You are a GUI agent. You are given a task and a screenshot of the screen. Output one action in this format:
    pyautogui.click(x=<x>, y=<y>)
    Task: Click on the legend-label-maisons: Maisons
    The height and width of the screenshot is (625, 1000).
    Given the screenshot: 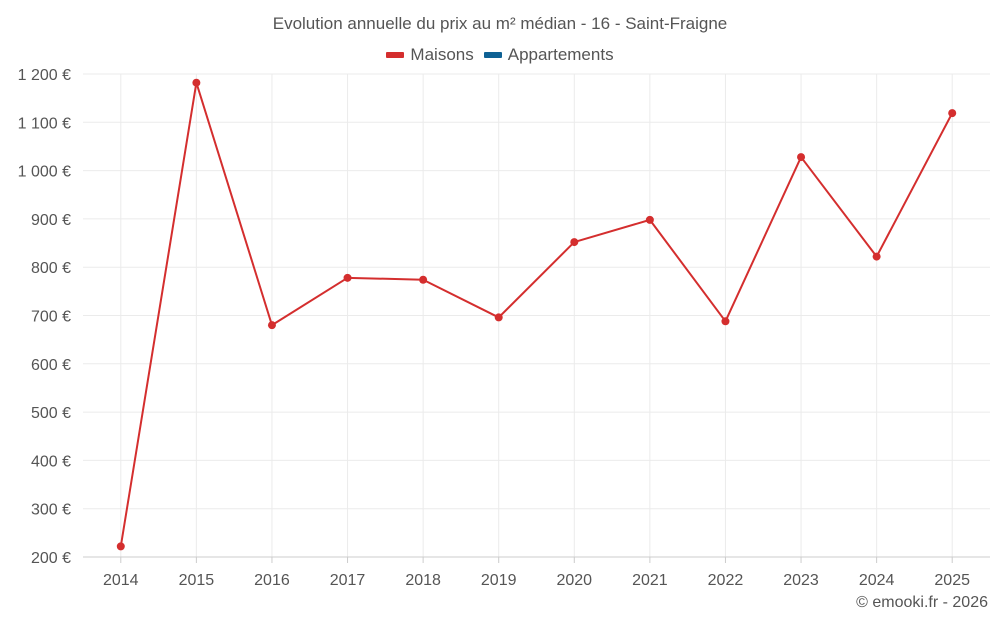 What is the action you would take?
    pyautogui.click(x=442, y=54)
    